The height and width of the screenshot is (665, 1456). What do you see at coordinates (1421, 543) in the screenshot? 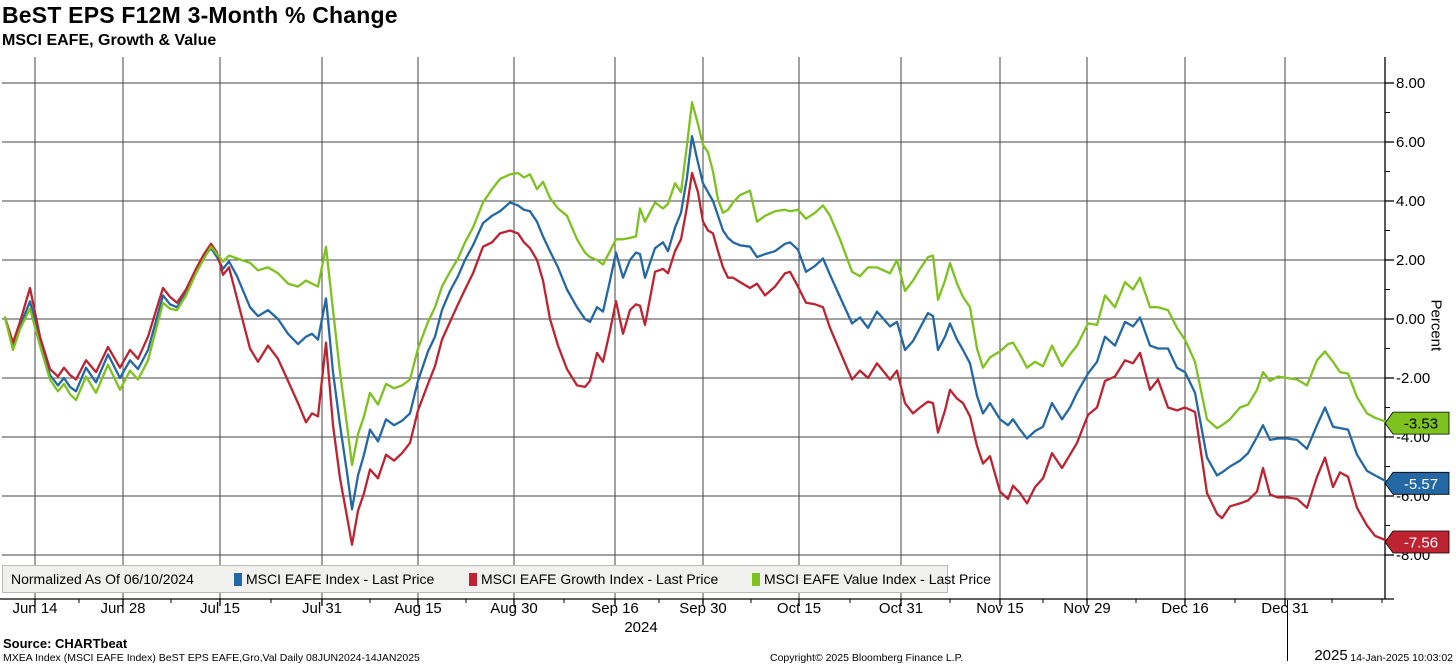
I see `value-tag-text: -7.56` at bounding box center [1421, 543].